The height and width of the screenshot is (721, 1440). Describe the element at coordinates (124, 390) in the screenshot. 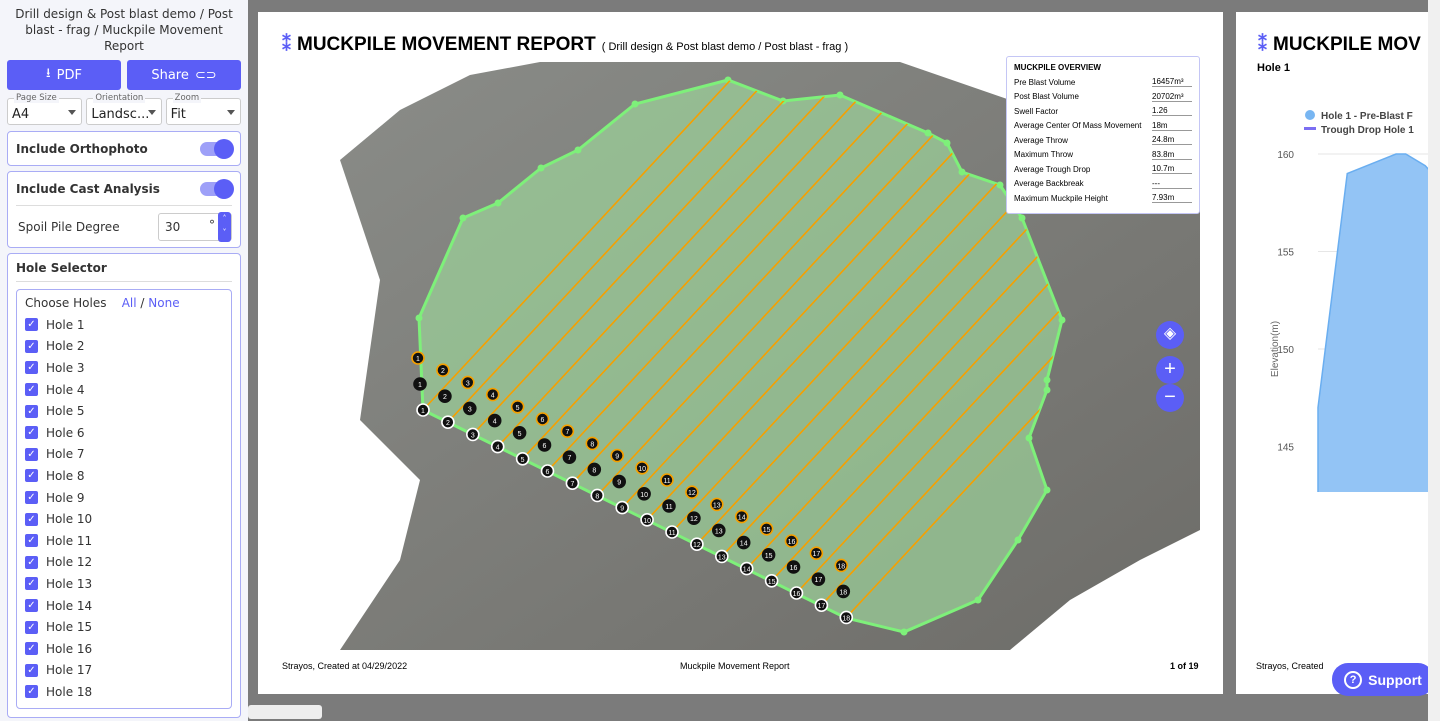

I see `hole-checkbox-row: ✓ Hole 4` at that location.